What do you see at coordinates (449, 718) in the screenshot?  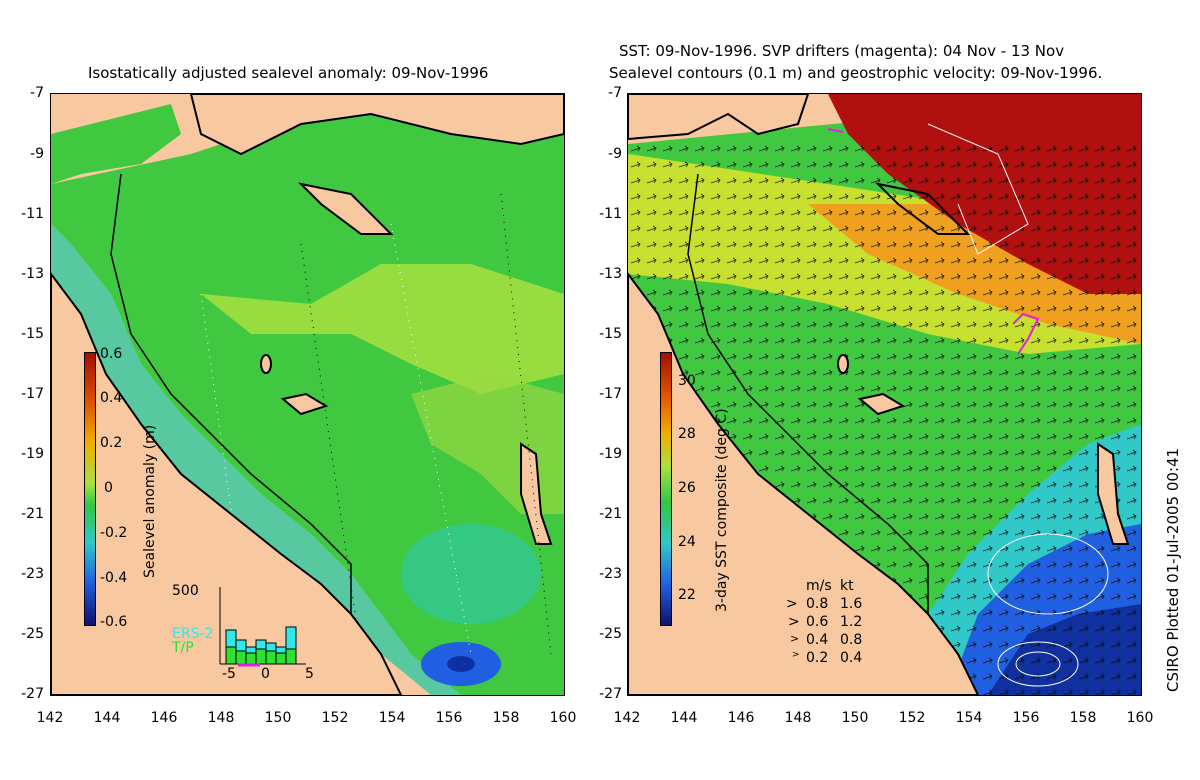 I see `left-xtick: 156` at bounding box center [449, 718].